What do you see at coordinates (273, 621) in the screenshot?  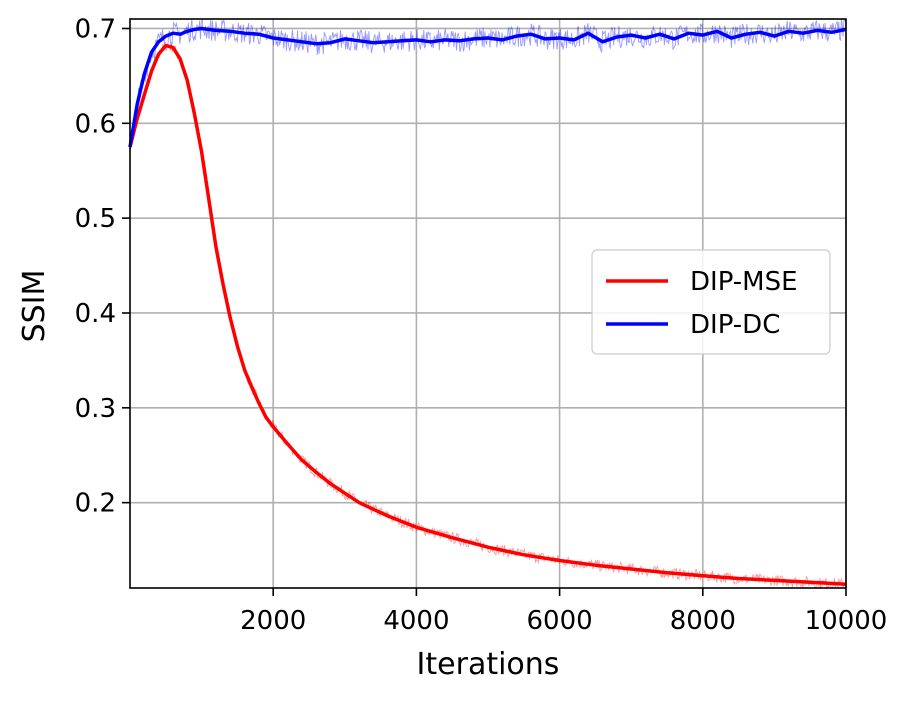 I see `x-tick-label: 2000` at bounding box center [273, 621].